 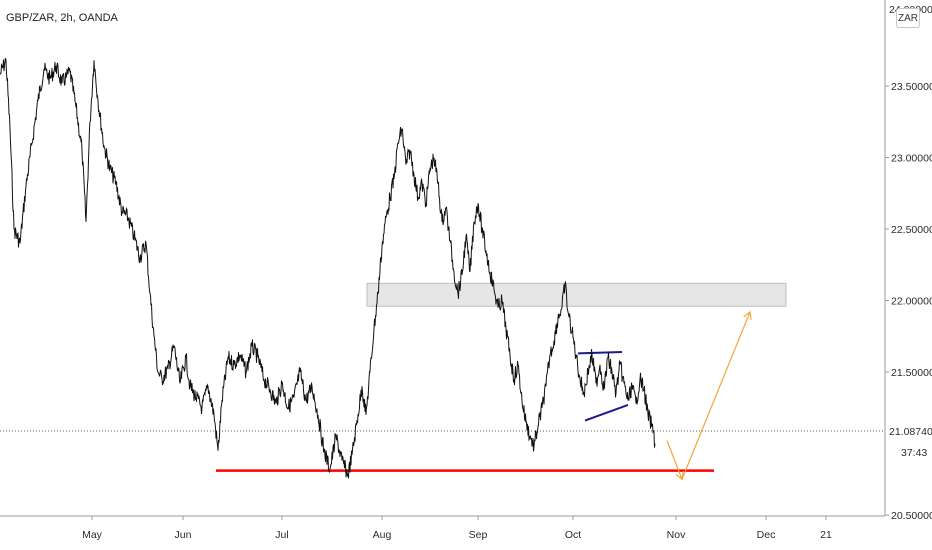 I want to click on x-tick-label: Sep, so click(x=478, y=535).